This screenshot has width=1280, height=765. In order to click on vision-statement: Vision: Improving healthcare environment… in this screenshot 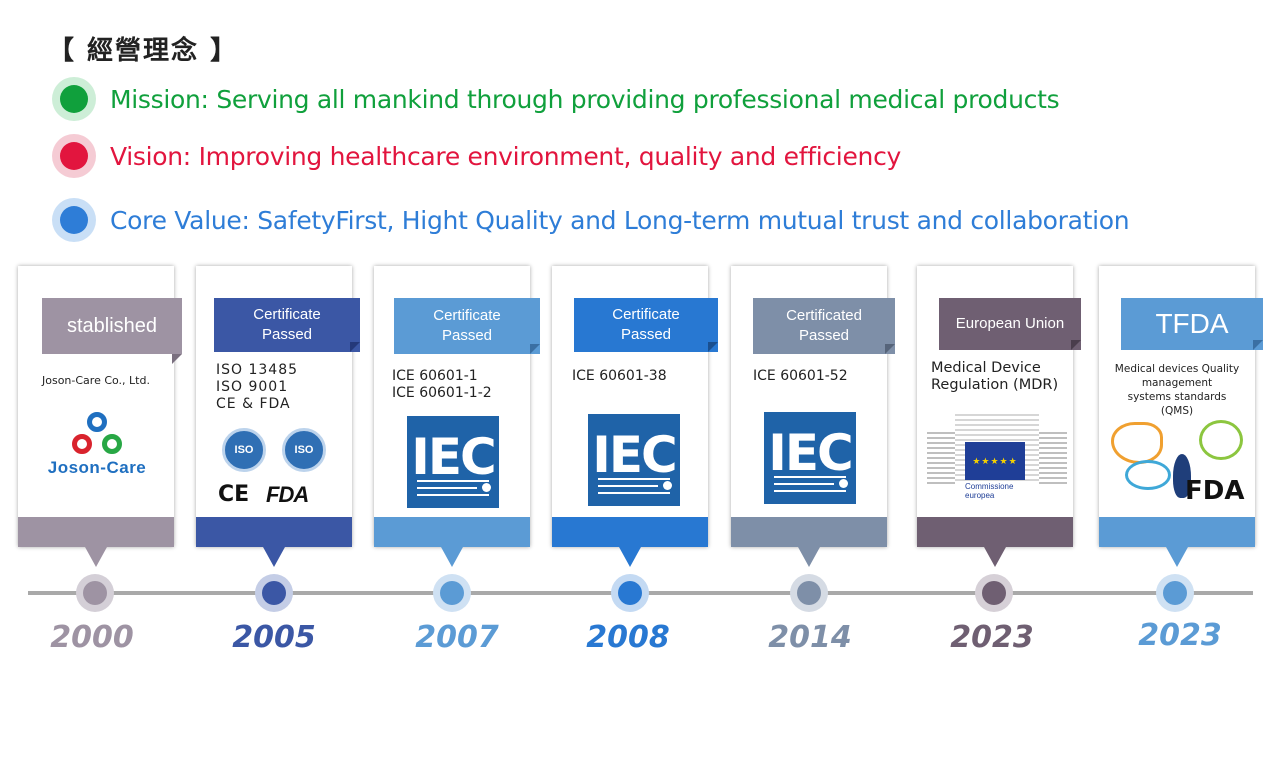, I will do `click(476, 156)`.